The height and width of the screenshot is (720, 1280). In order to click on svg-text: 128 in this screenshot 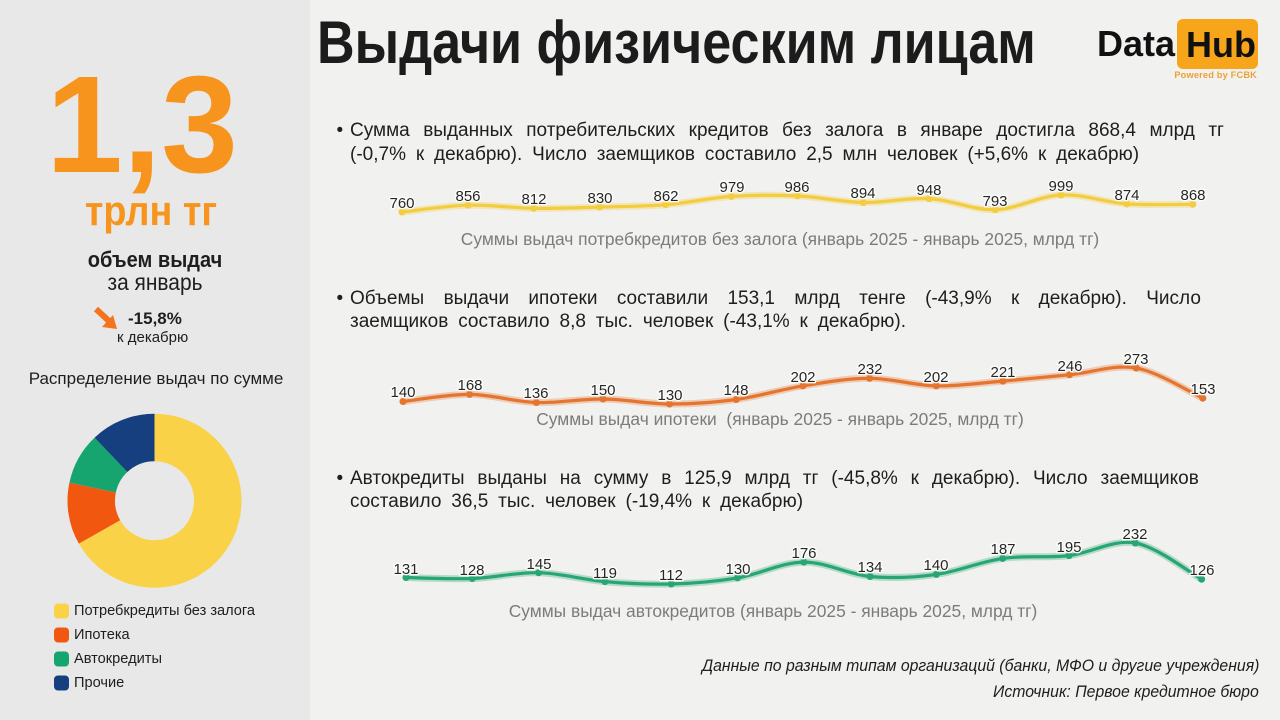, I will do `click(471, 570)`.